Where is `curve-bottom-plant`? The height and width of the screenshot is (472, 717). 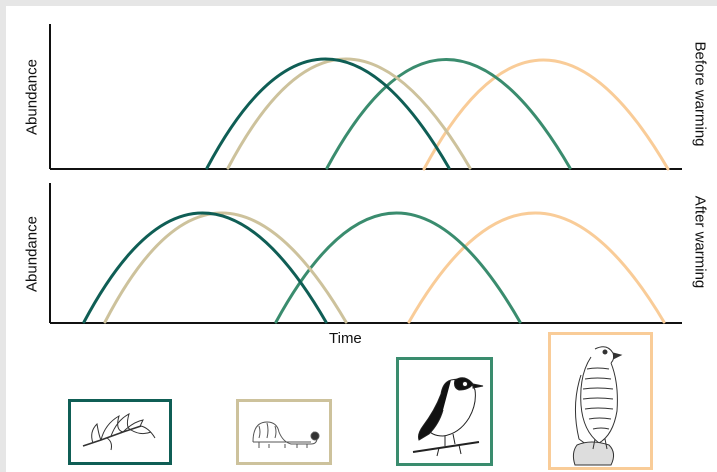
curve-bottom-plant is located at coordinates (205, 267).